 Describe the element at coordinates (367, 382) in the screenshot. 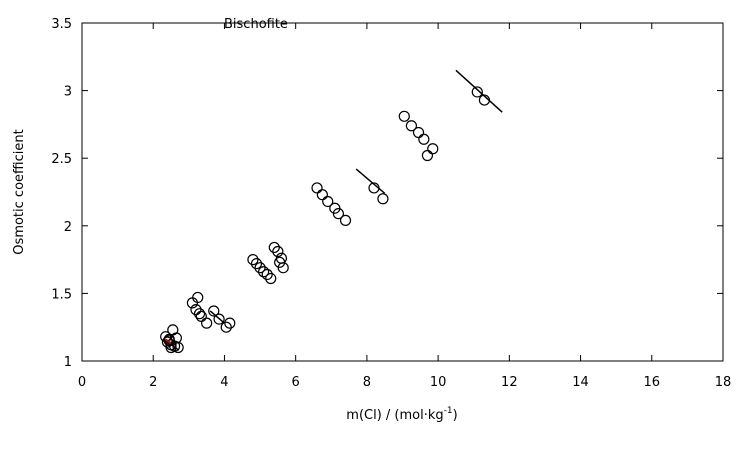

I see `x-tick-label: 8` at that location.